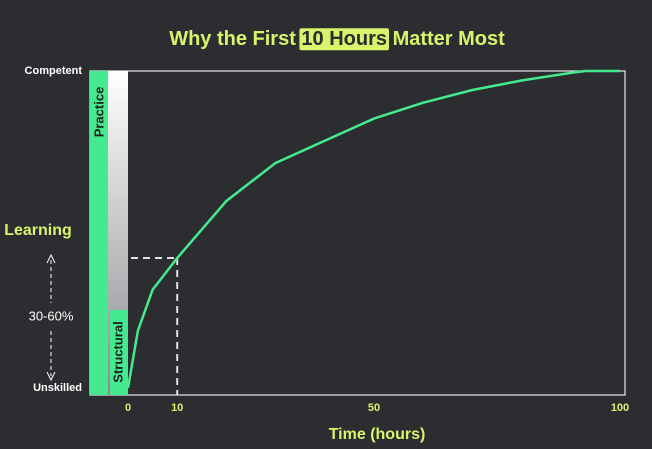  I want to click on x-axis-label: Time (hours), so click(377, 434).